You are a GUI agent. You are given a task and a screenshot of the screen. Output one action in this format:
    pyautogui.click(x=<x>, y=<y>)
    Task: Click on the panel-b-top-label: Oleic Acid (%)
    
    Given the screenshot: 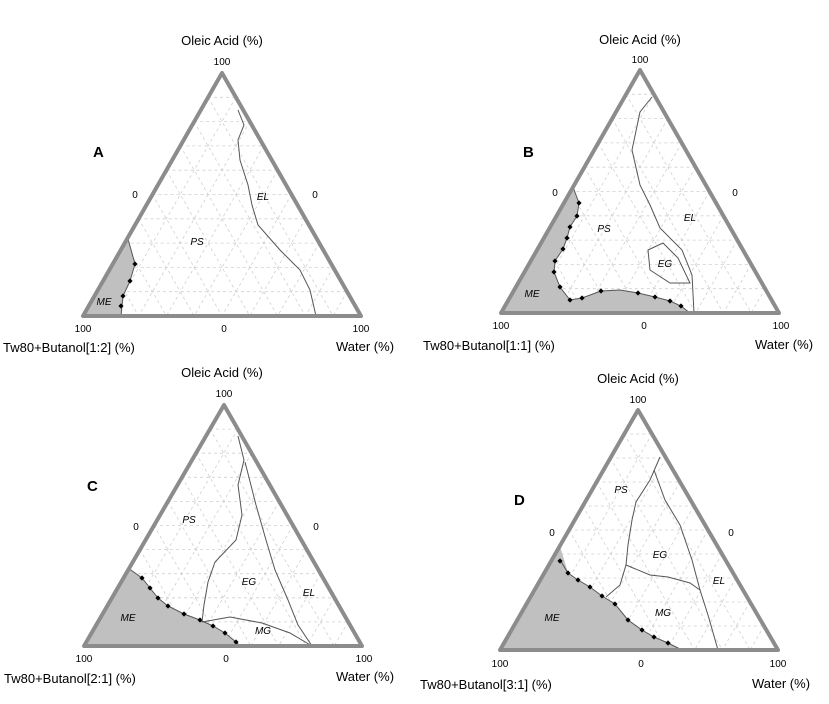 What is the action you would take?
    pyautogui.click(x=640, y=39)
    